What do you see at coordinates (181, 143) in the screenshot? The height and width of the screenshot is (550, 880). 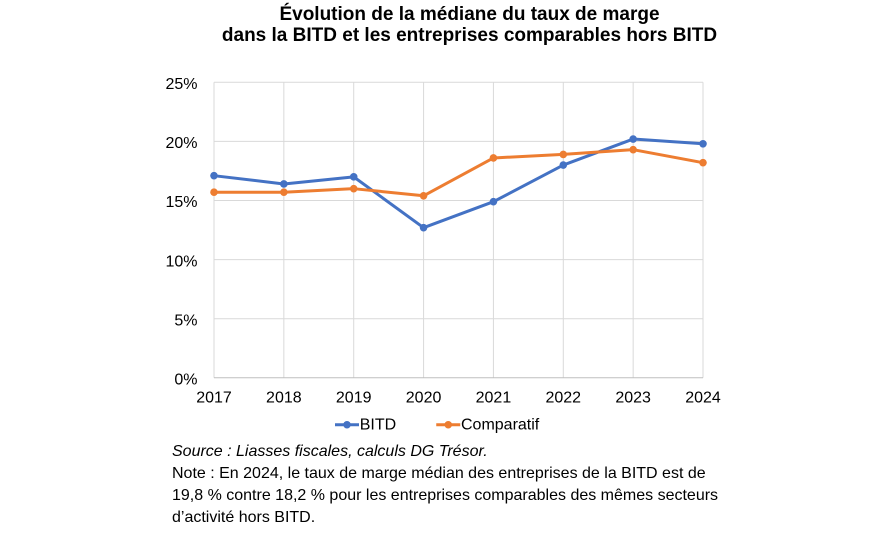 I see `y-tick-label: 20%` at bounding box center [181, 143].